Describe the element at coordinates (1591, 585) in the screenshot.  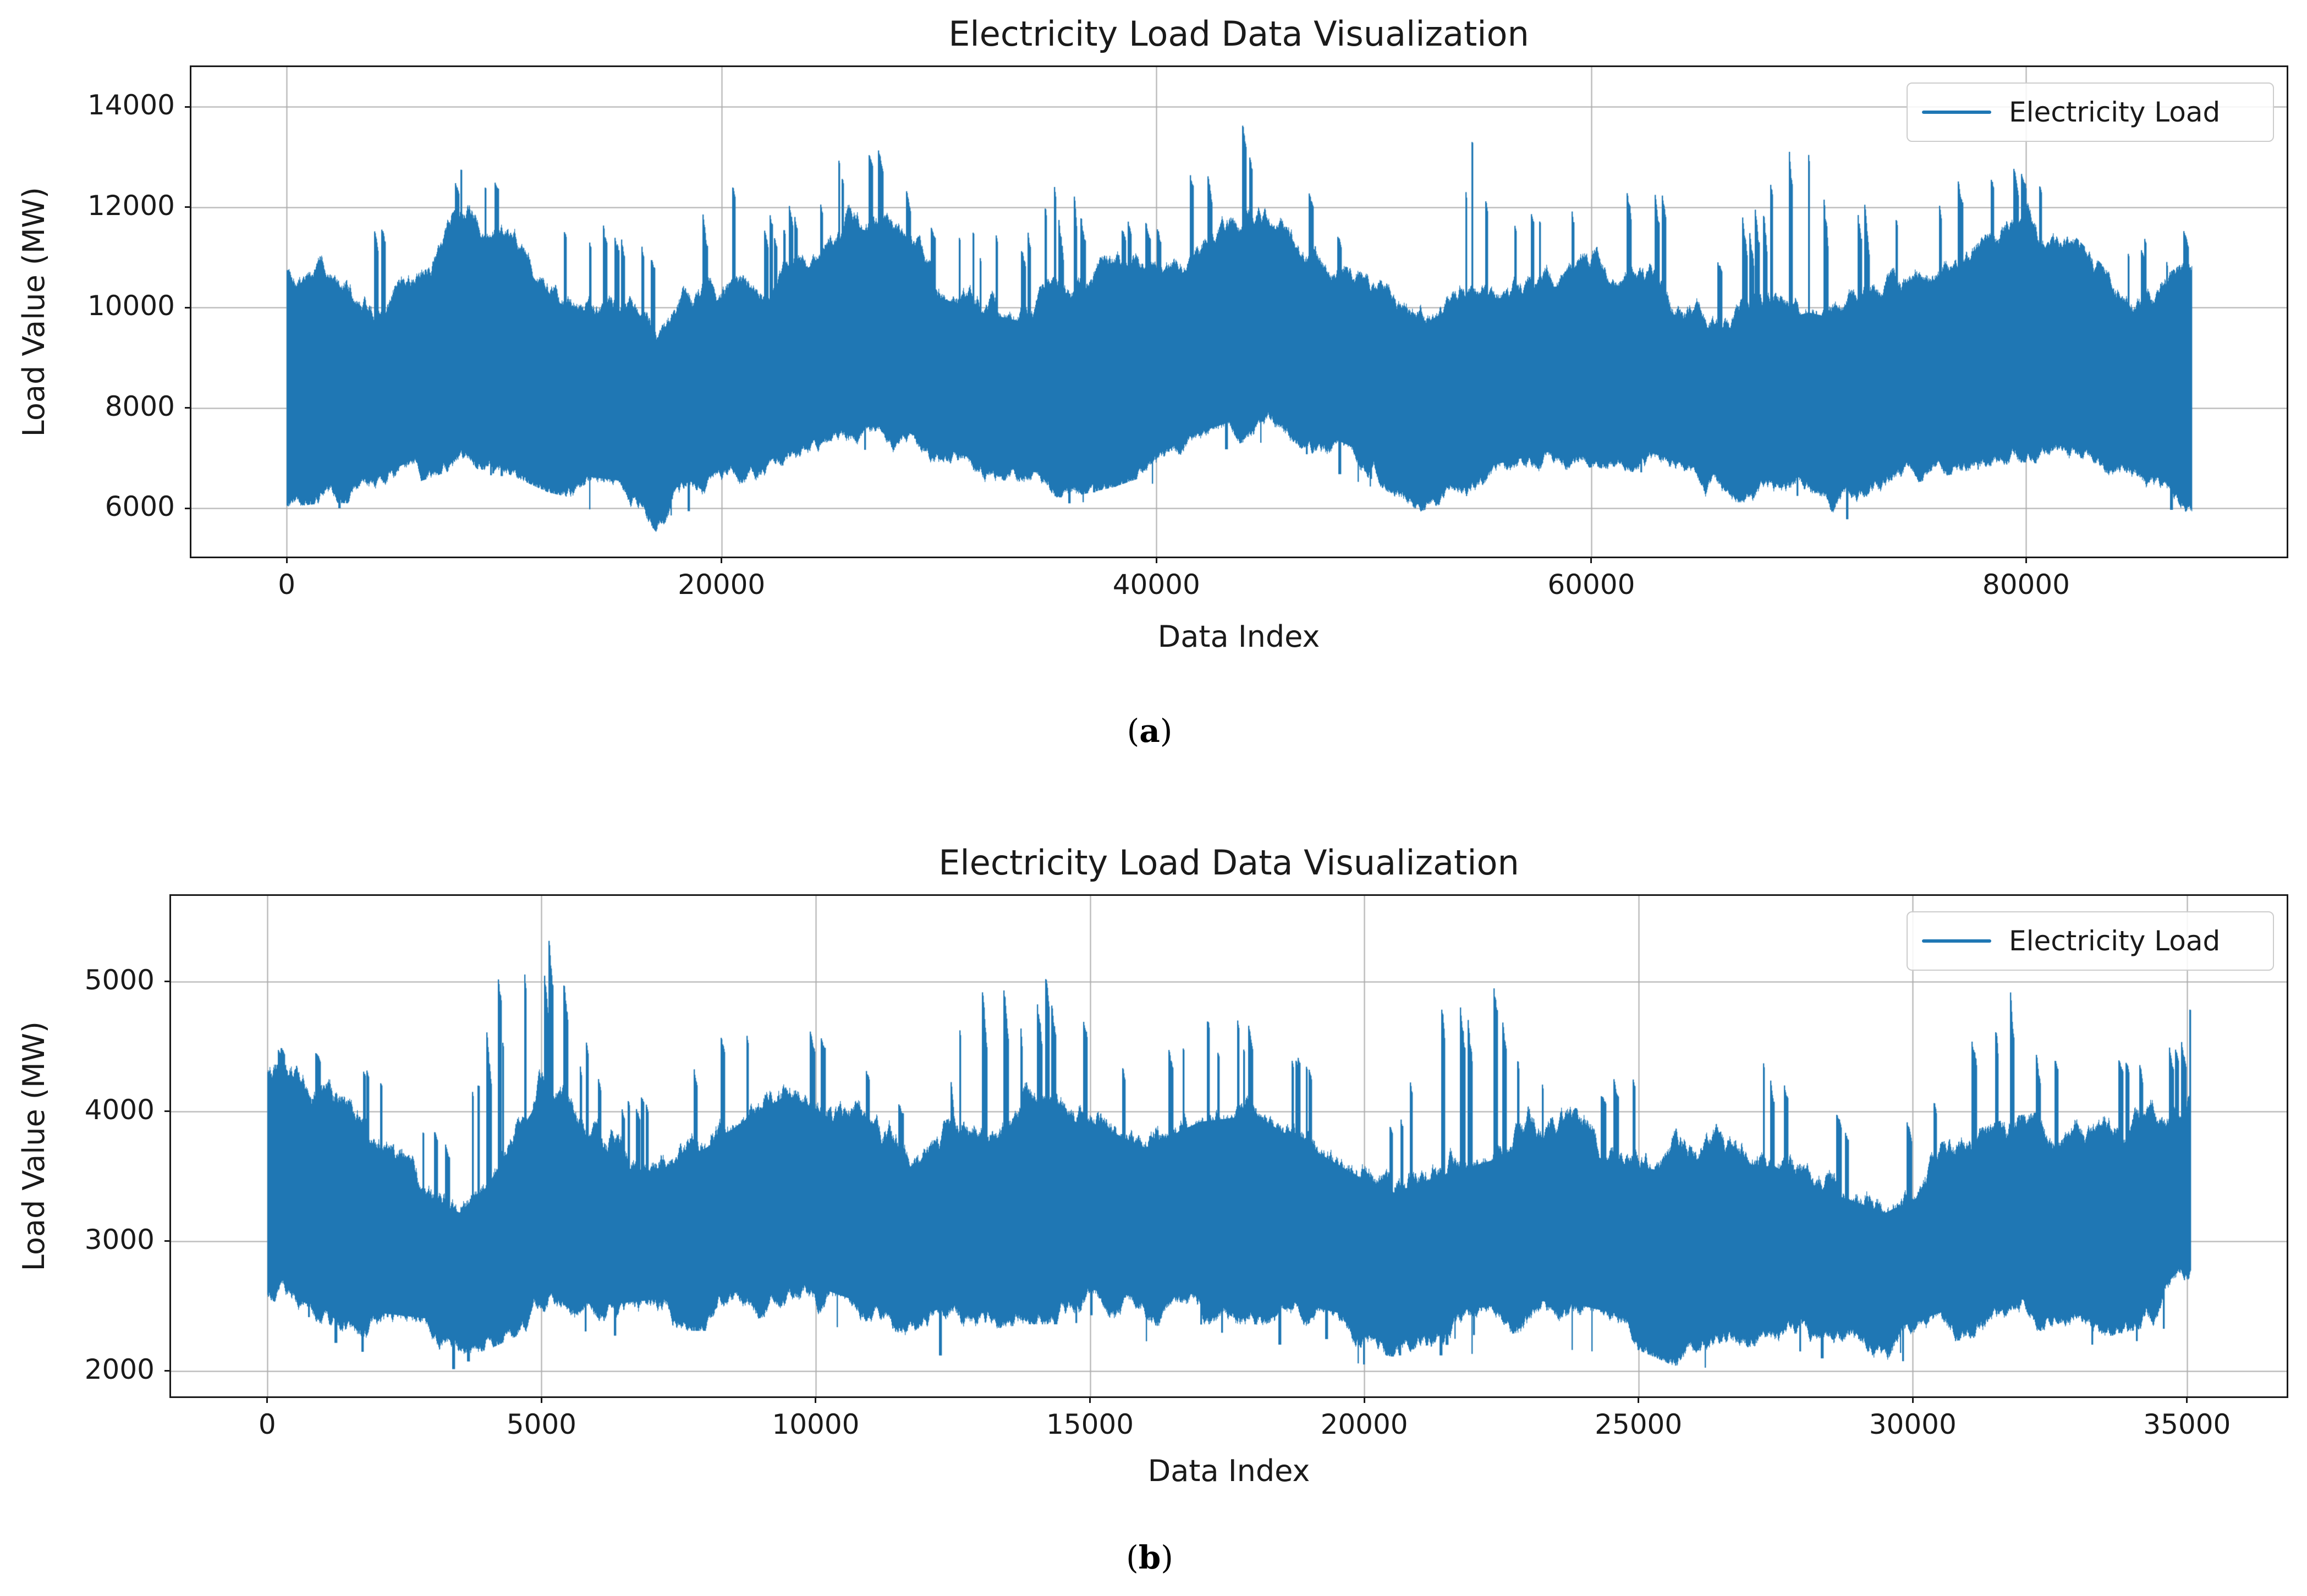
I see `chart-a-x-tick-label: 60000` at that location.